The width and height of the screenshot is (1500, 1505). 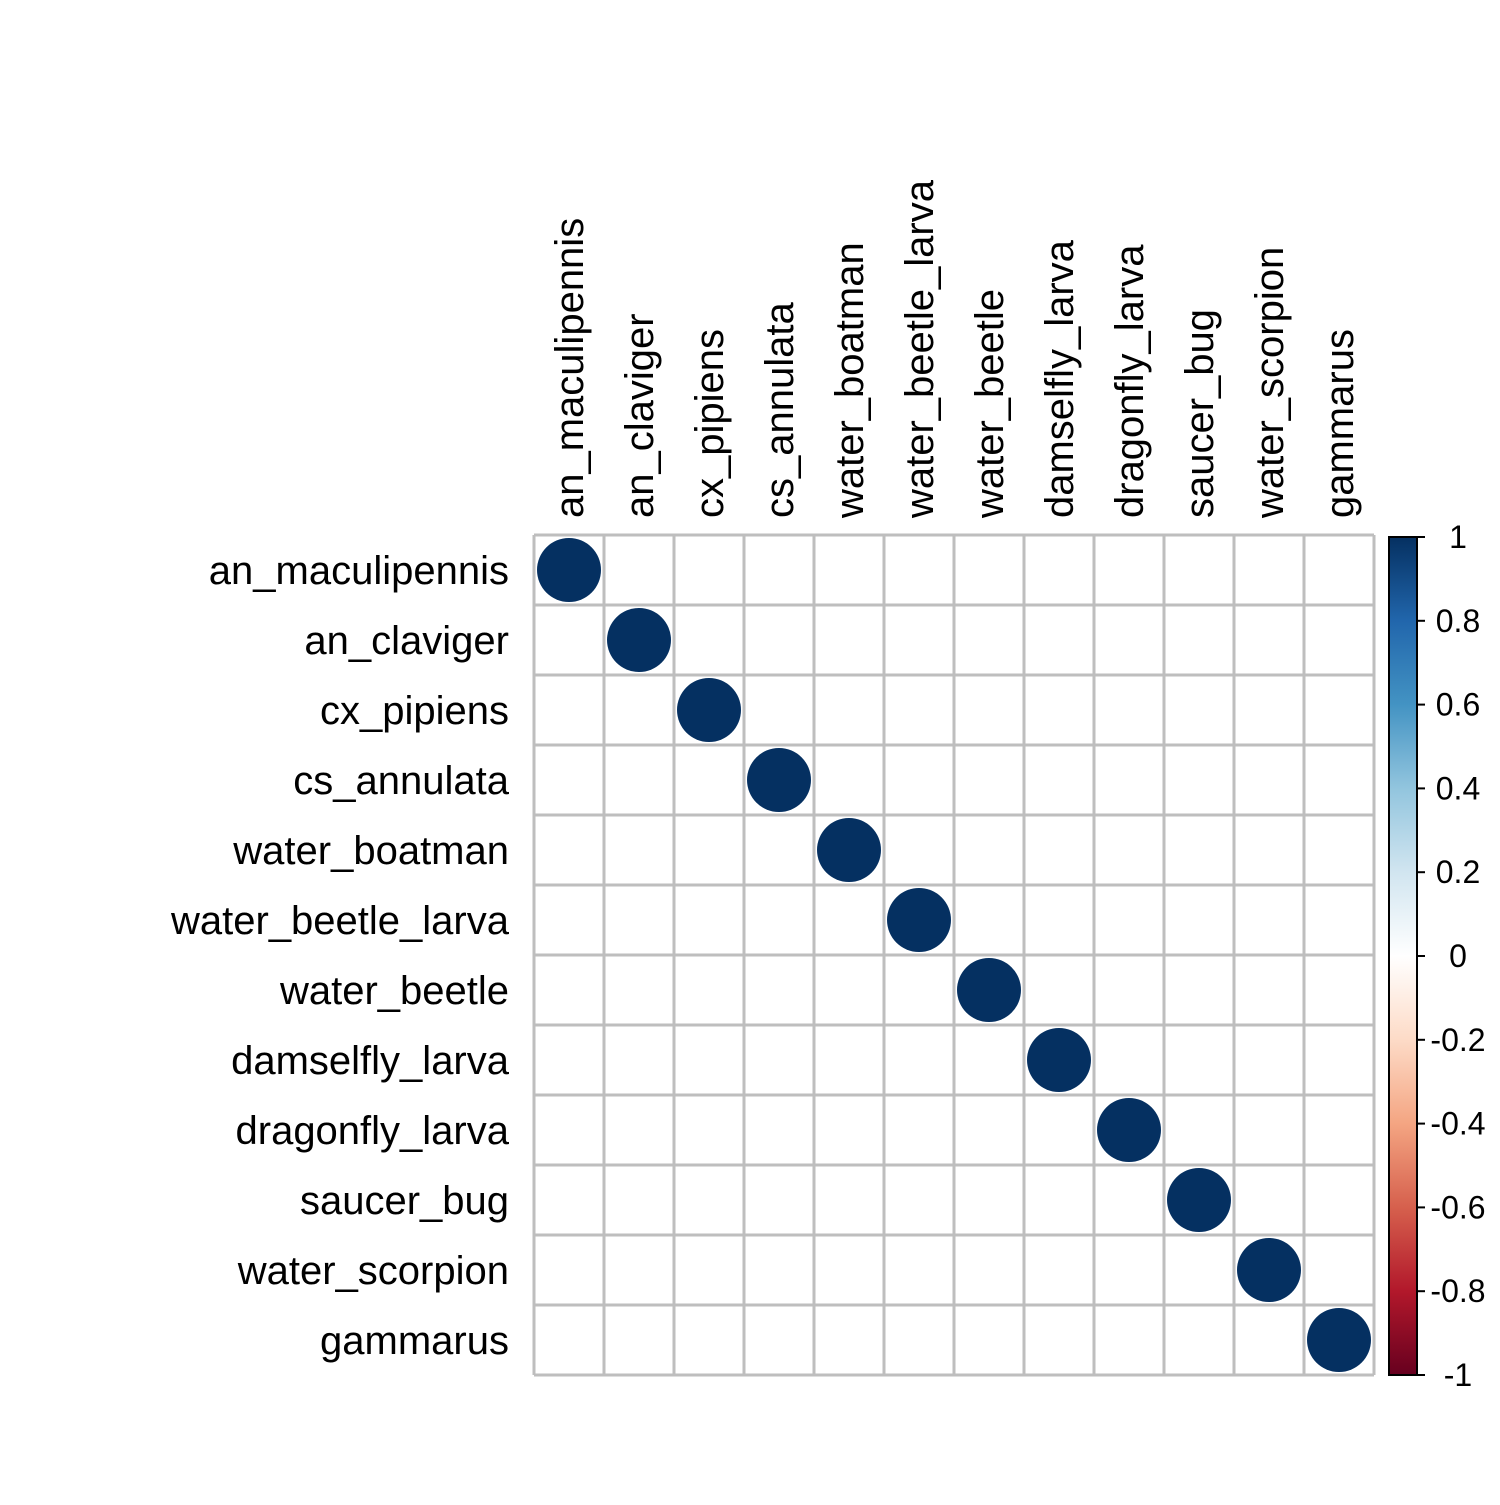 I want to click on row-label: an_claviger, so click(x=406, y=641).